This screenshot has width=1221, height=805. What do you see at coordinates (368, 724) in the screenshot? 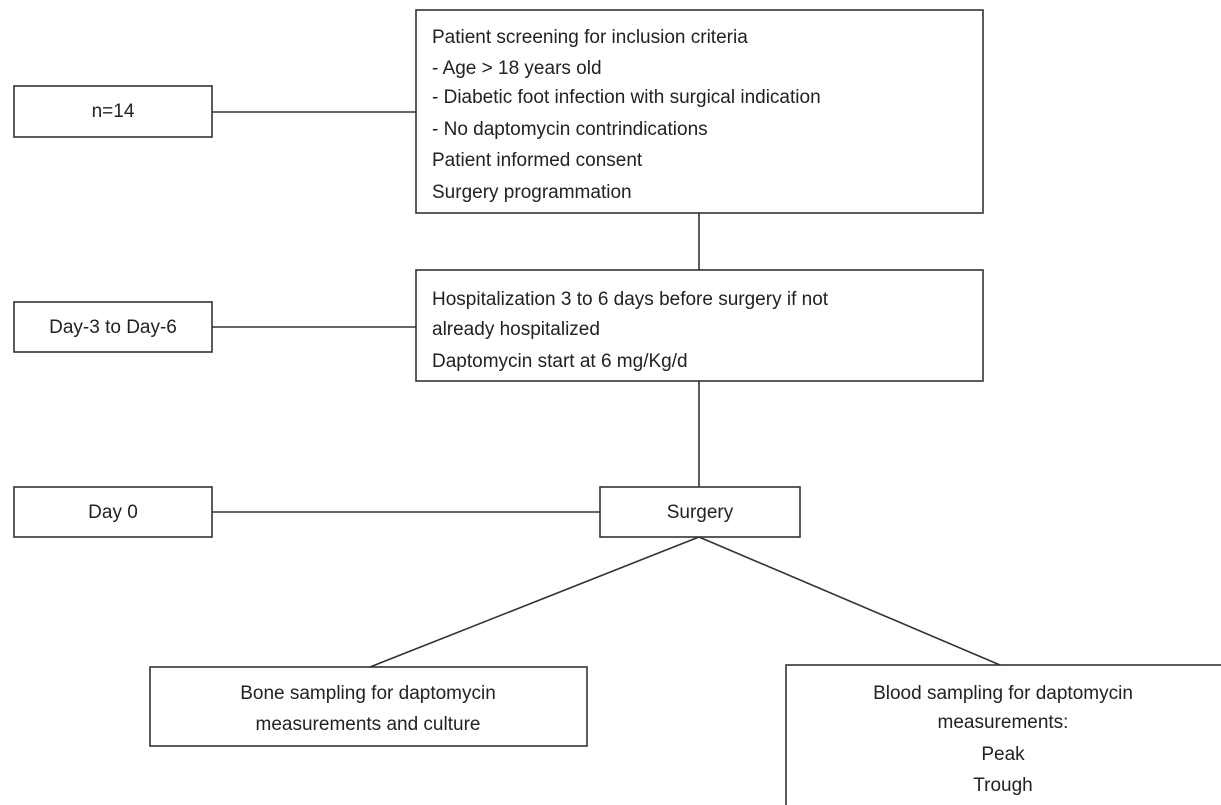
I see `box-text: measurements and culture` at bounding box center [368, 724].